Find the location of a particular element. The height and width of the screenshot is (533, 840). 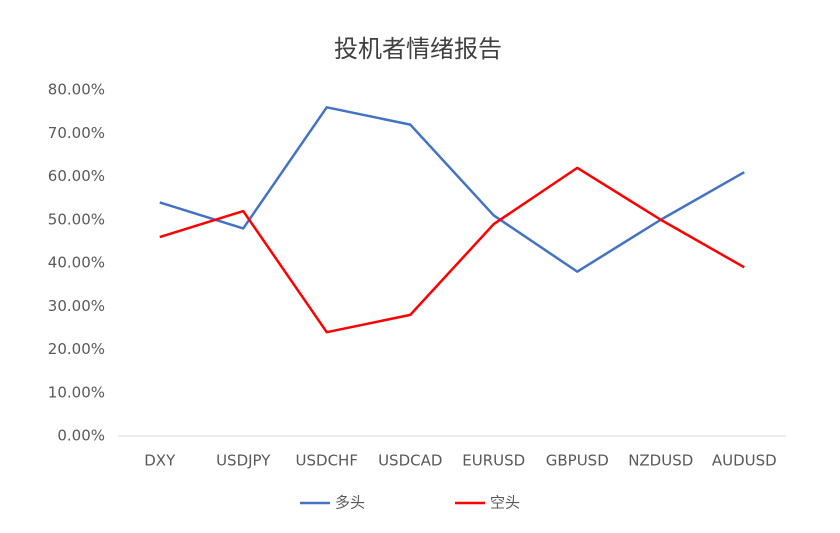

x-tick-label: USDJPY is located at coordinates (243, 461).